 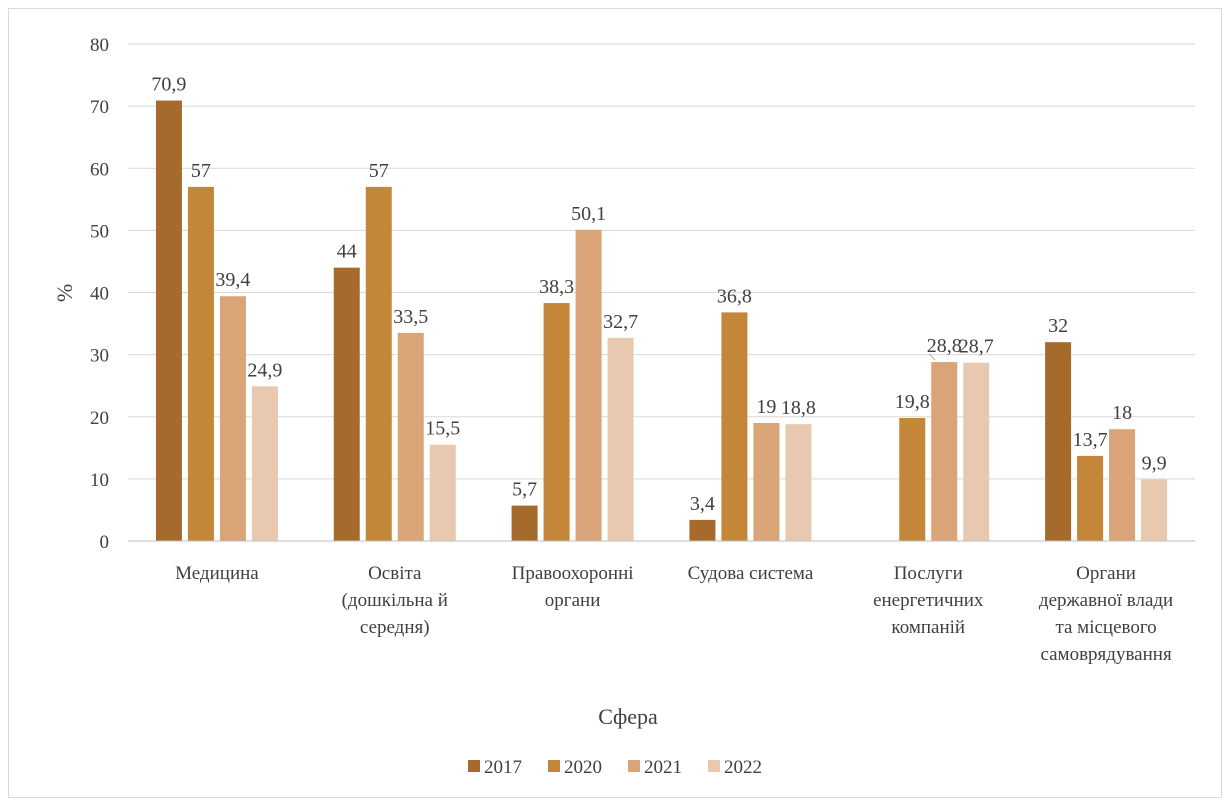 I want to click on y-tick-label: 10, so click(x=99, y=480).